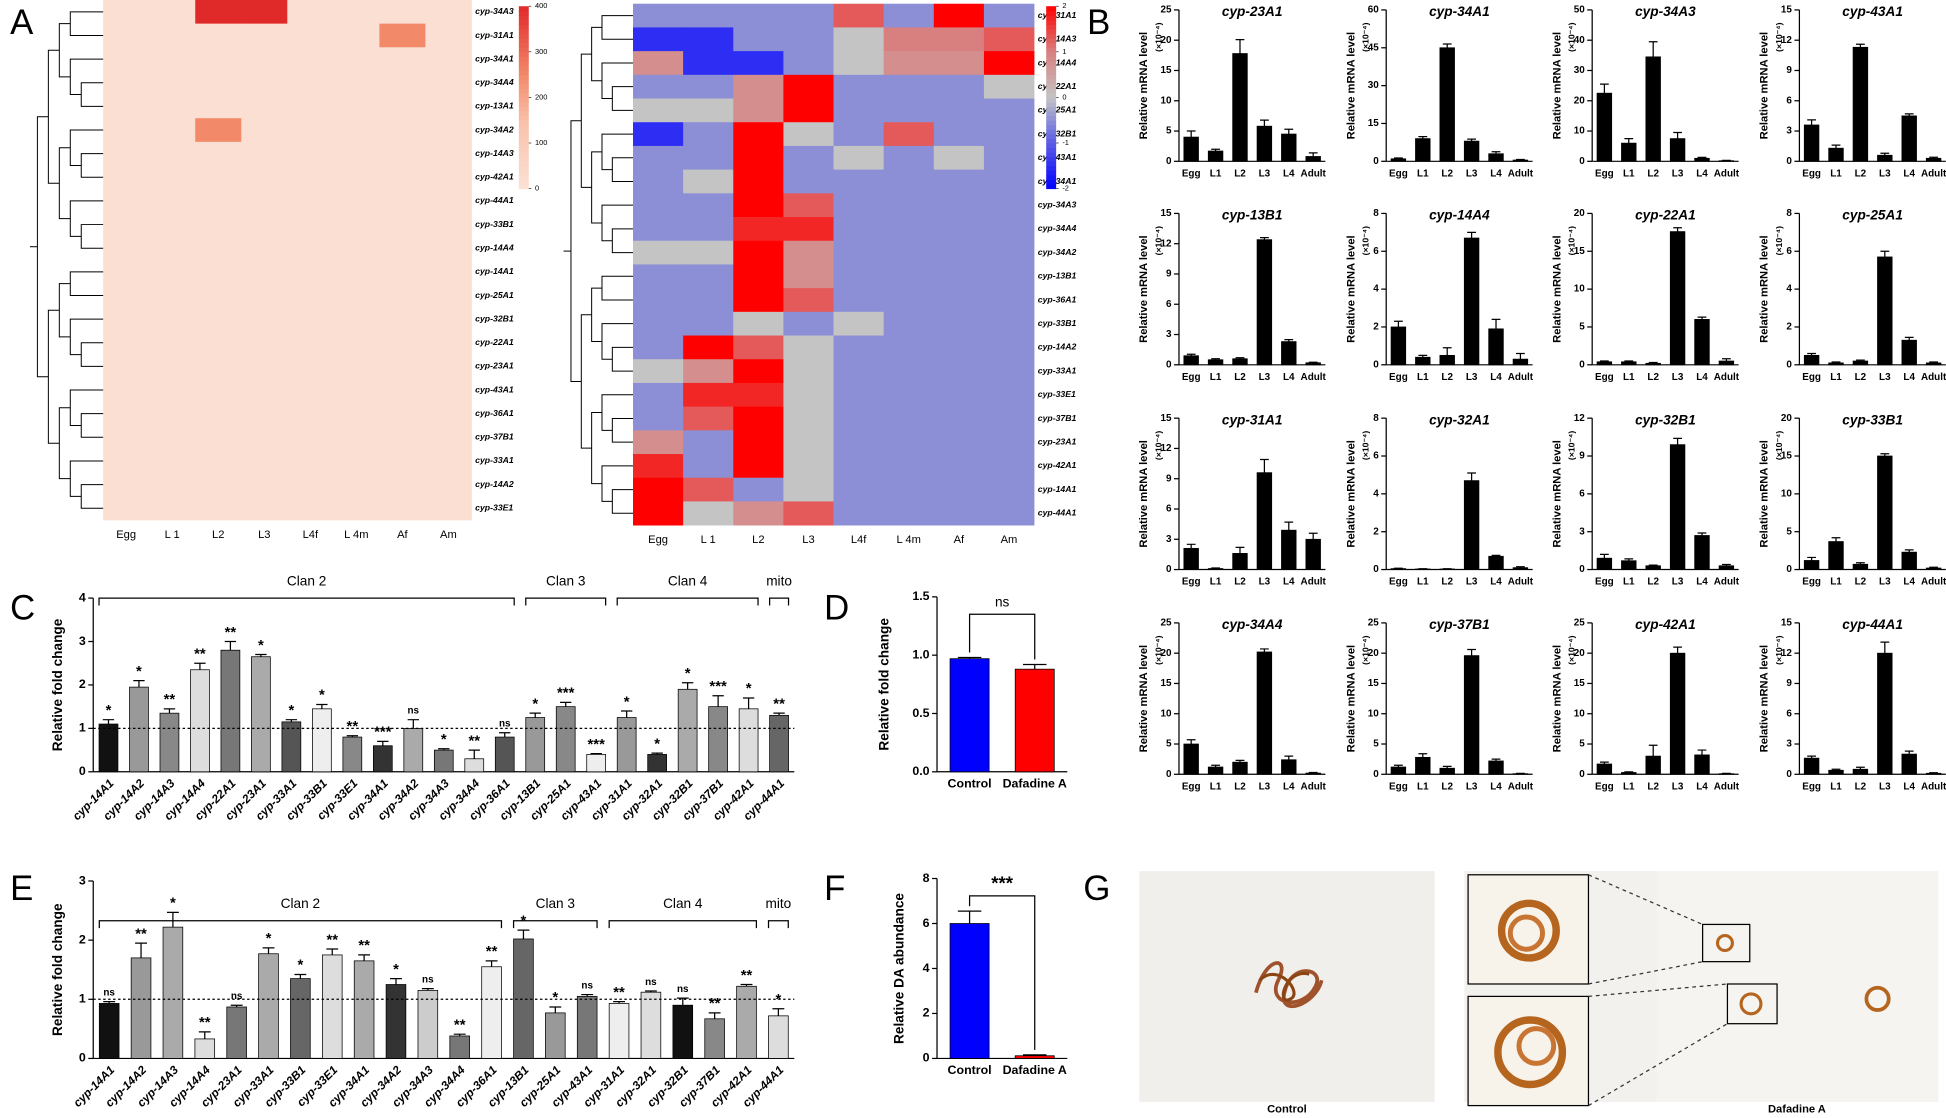  What do you see at coordinates (1580, 10) in the screenshot?
I see `y-tick-label: 50` at bounding box center [1580, 10].